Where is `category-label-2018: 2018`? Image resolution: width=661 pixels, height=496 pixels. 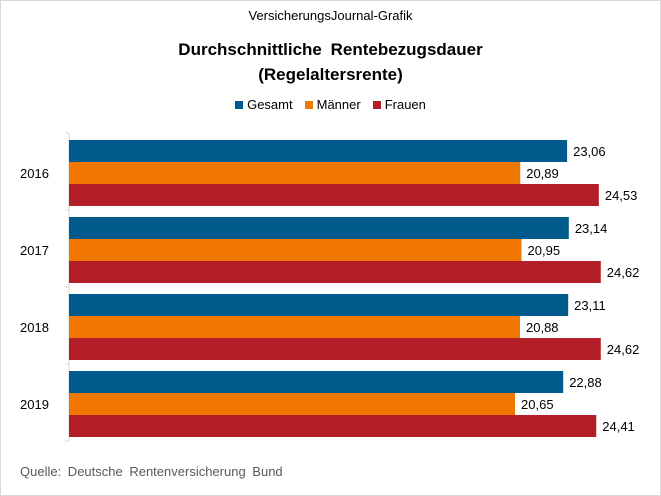 category-label-2018: 2018 is located at coordinates (34, 327).